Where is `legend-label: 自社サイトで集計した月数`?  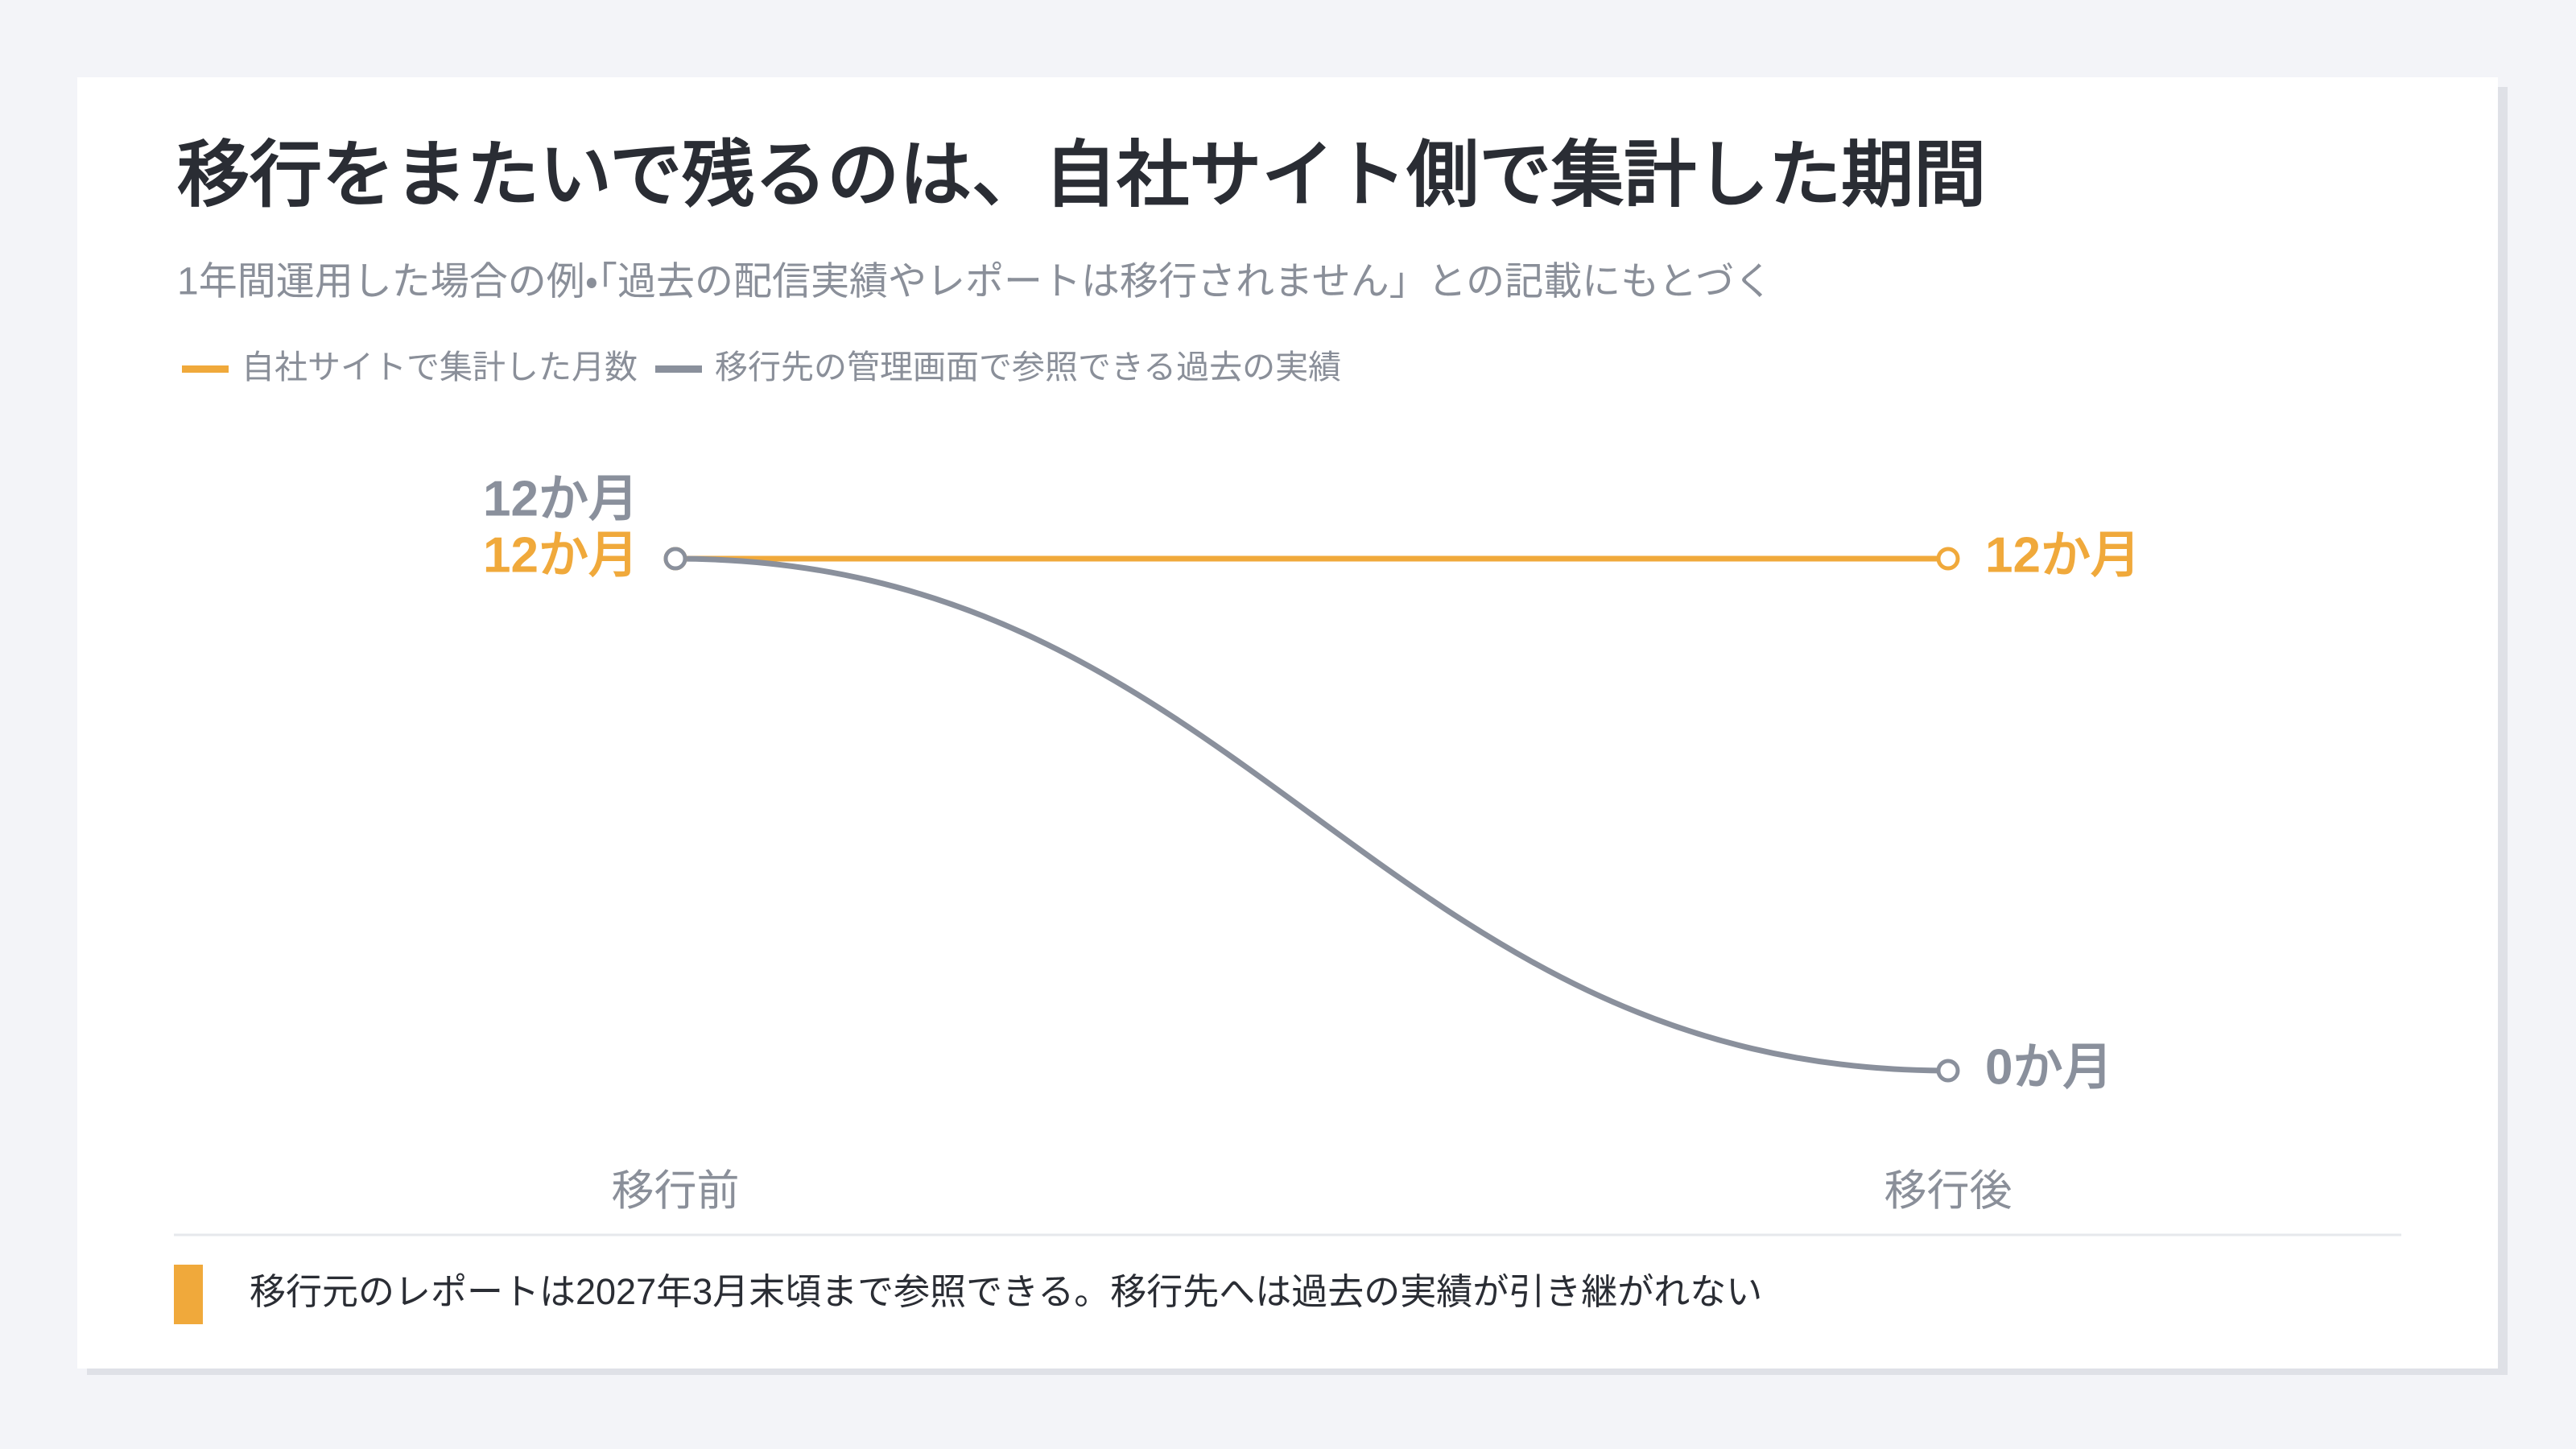
legend-label: 自社サイトで集計した月数 is located at coordinates (440, 367).